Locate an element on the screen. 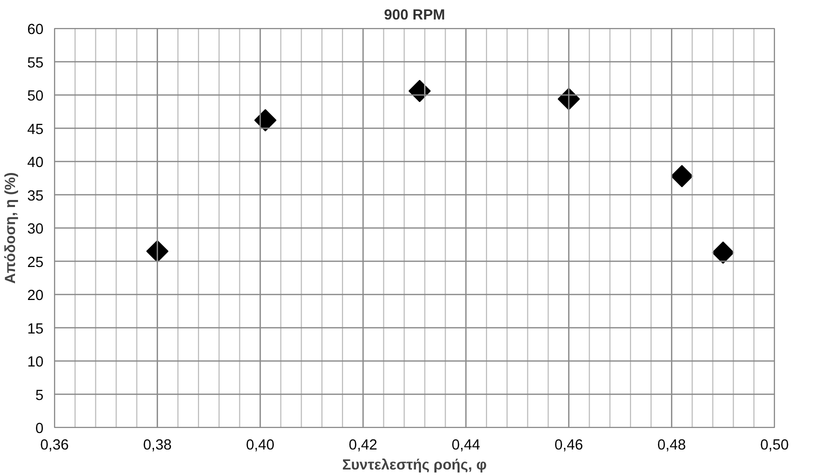 This screenshot has width=824, height=476. y-tick-label: 25 is located at coordinates (35, 262).